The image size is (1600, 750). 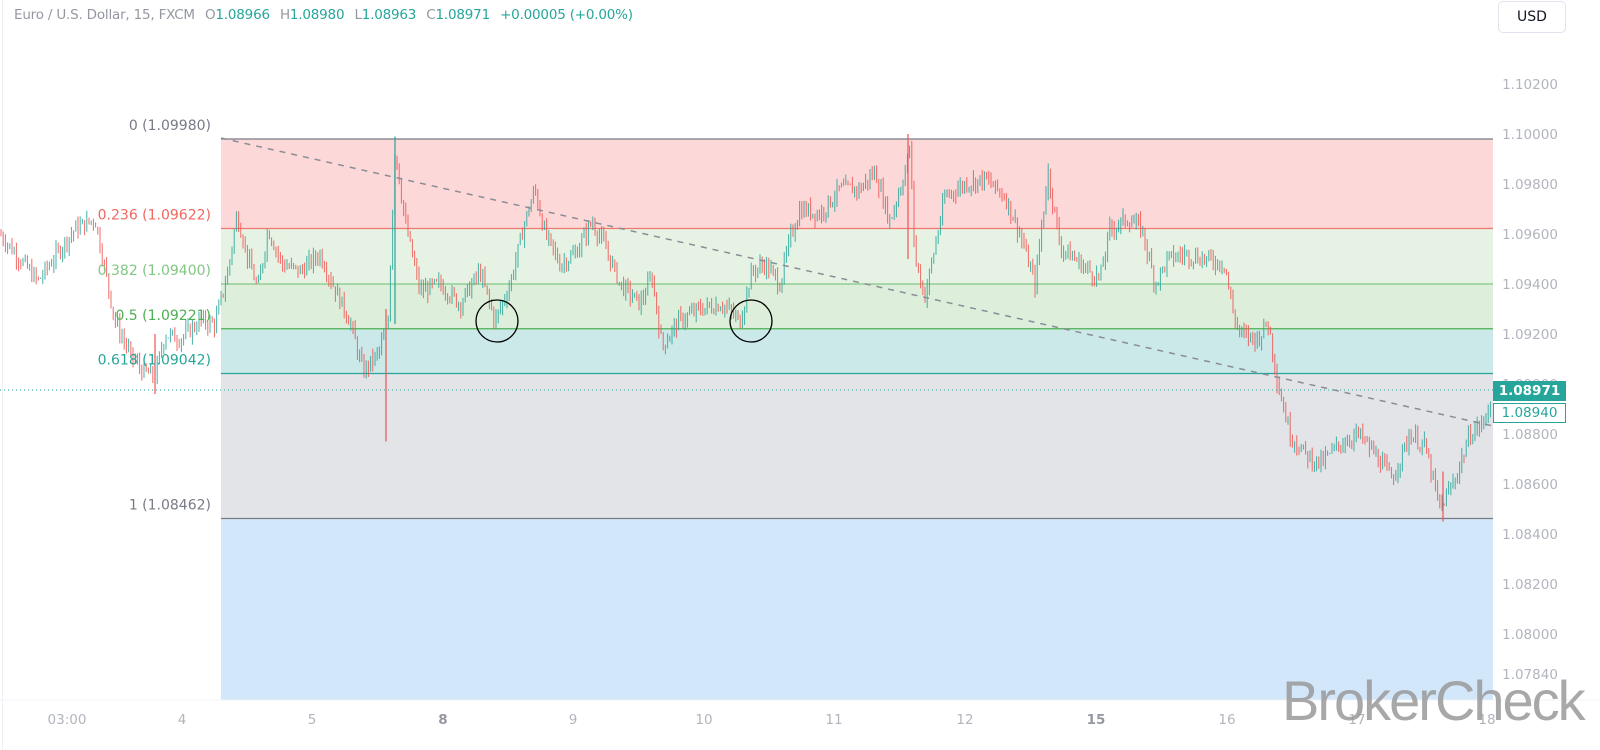 I want to click on price-tick-label: 1.08400, so click(x=1530, y=535).